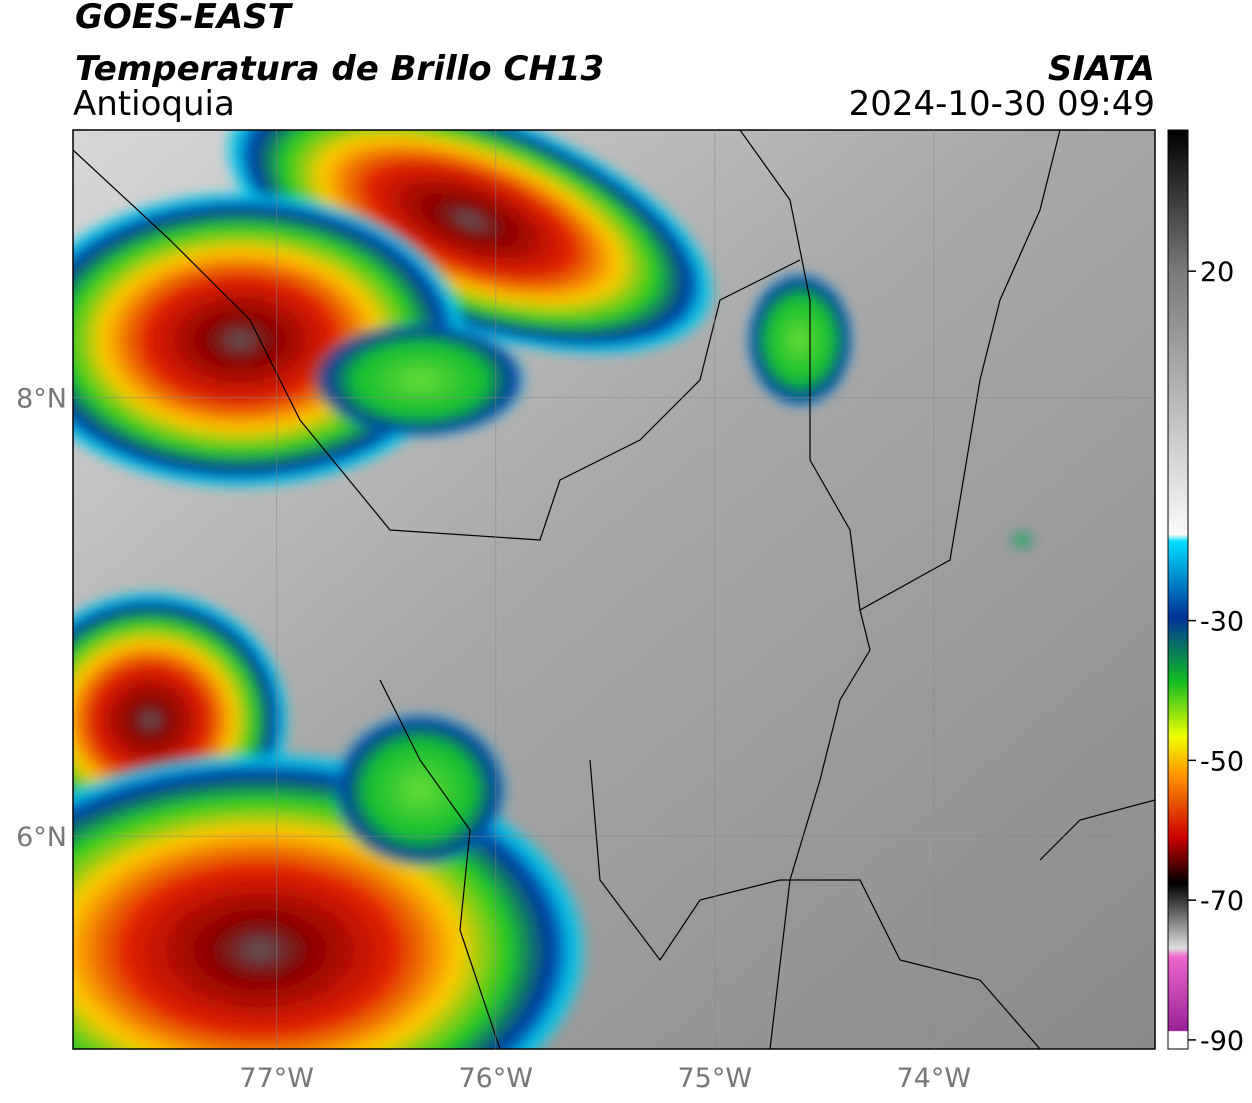 The height and width of the screenshot is (1103, 1252). Describe the element at coordinates (1178, 589) in the screenshot. I see `colorbar` at that location.